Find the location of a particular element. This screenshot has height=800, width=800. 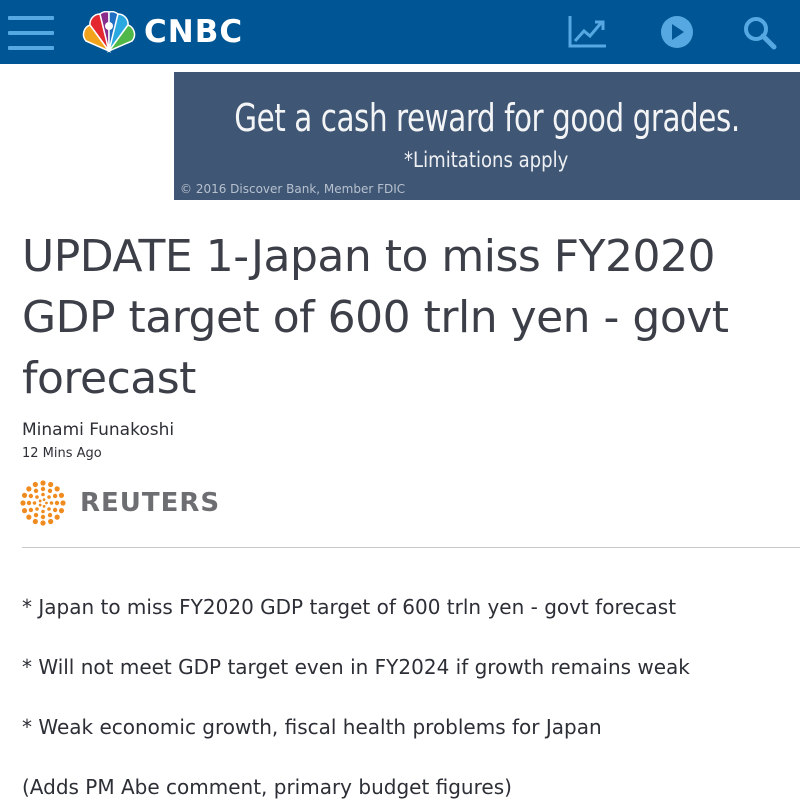

cnbc-logo: CNBC is located at coordinates (161, 32).